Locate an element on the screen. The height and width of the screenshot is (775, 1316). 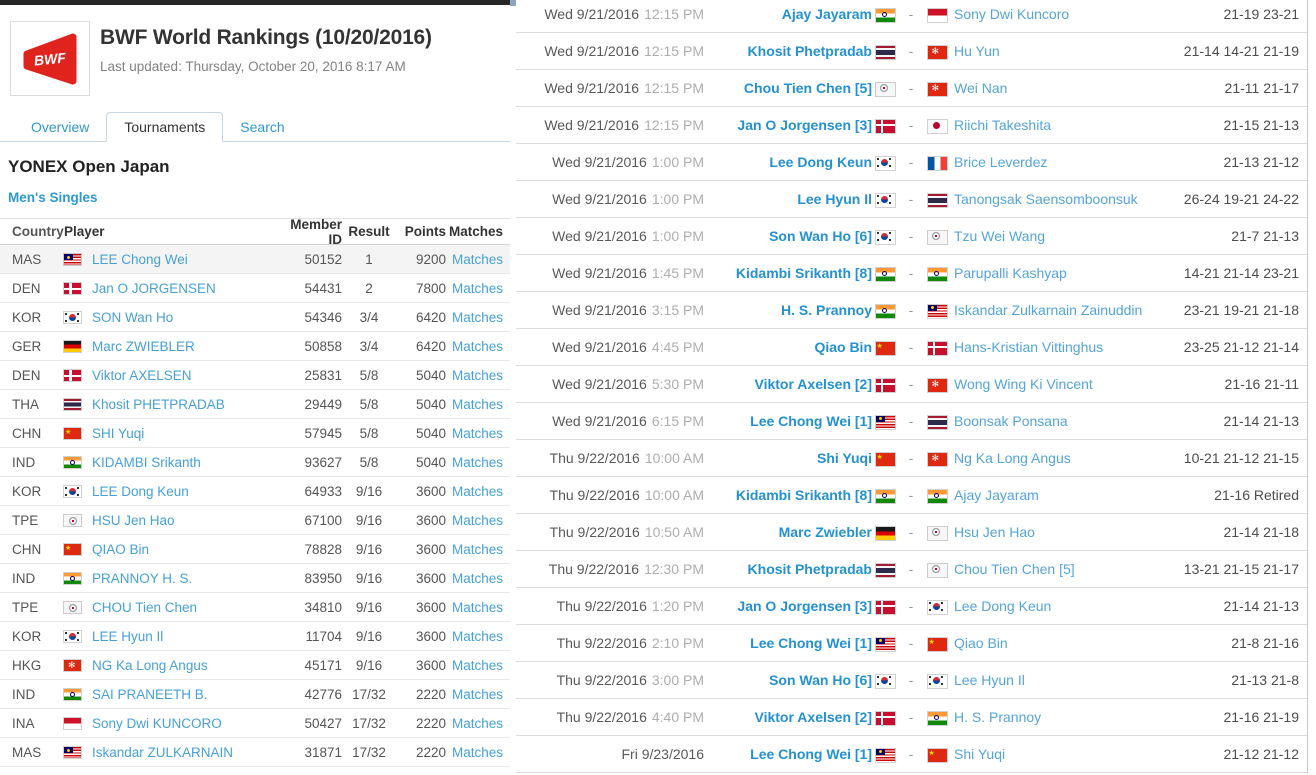
player2-link: Iskandar Zulkarnain Zainuddin is located at coordinates (1048, 310).